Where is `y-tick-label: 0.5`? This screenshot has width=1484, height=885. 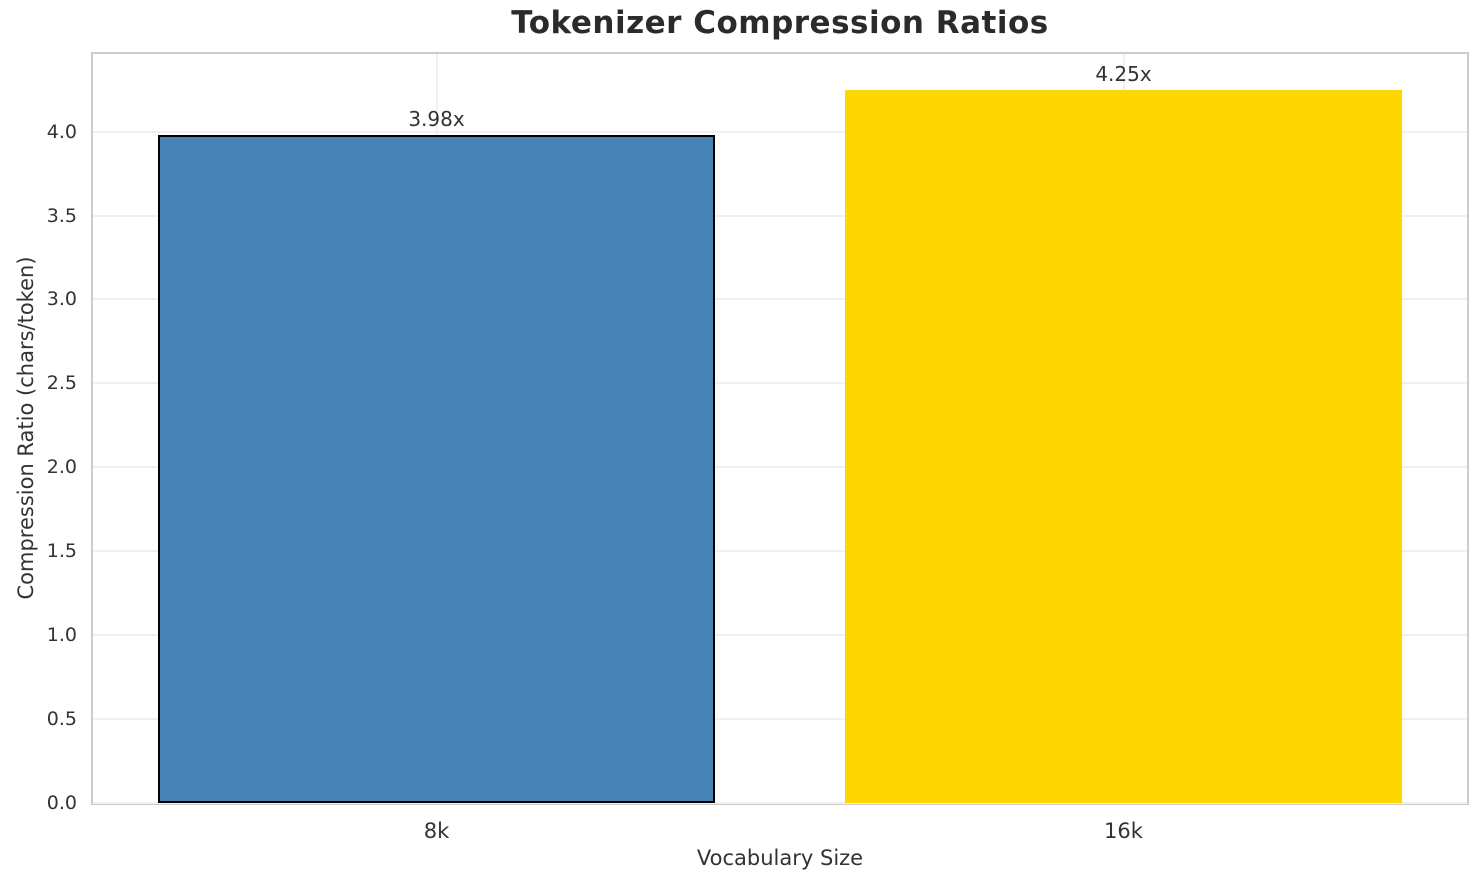
y-tick-label: 0.5 is located at coordinates (61, 719).